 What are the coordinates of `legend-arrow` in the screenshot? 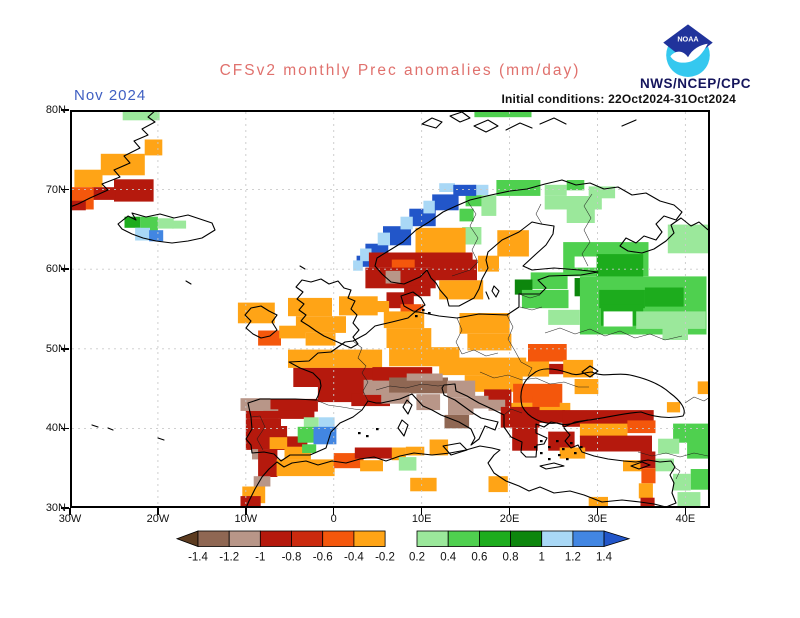 It's located at (187, 539).